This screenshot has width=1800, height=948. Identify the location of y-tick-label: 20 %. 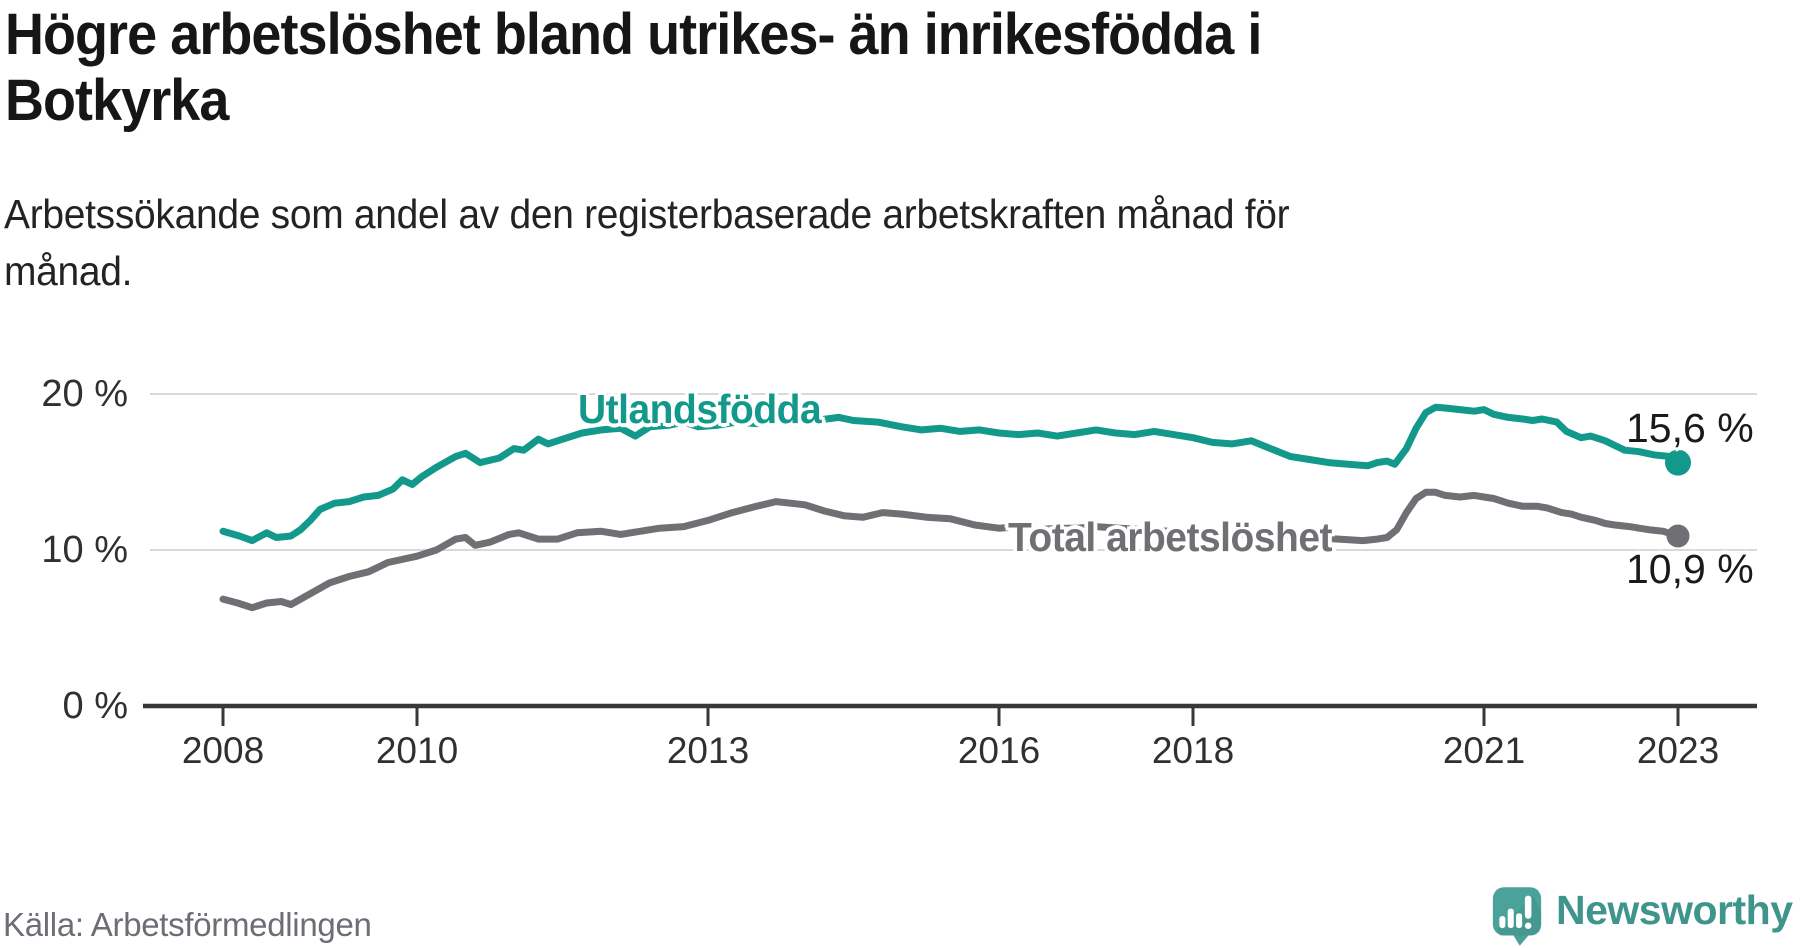
(84, 394).